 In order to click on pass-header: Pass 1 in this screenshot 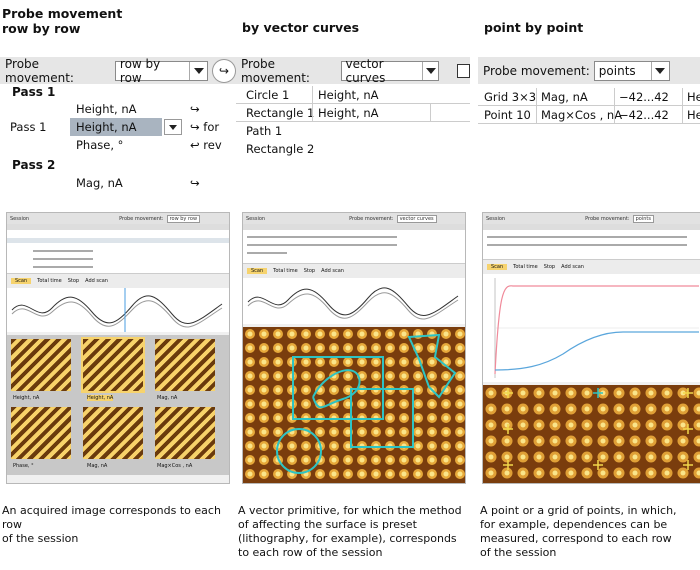, I will do `click(34, 92)`.